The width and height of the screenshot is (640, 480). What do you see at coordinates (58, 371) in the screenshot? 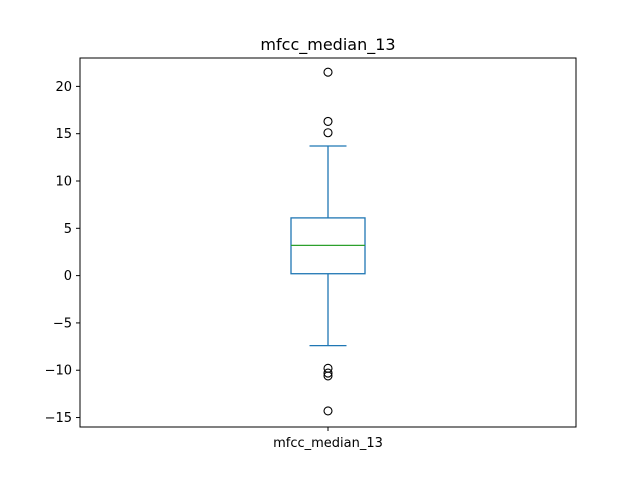
I see `y-tick-label: −10` at bounding box center [58, 371].